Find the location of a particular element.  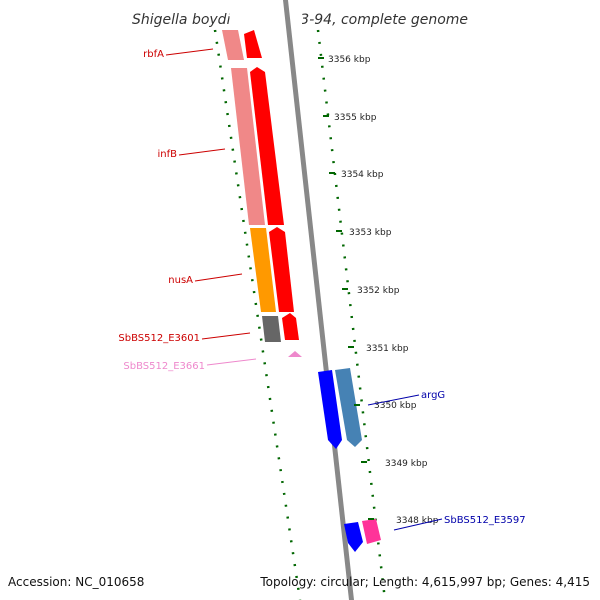

gene-label-nusA: nusA is located at coordinates (180, 280).